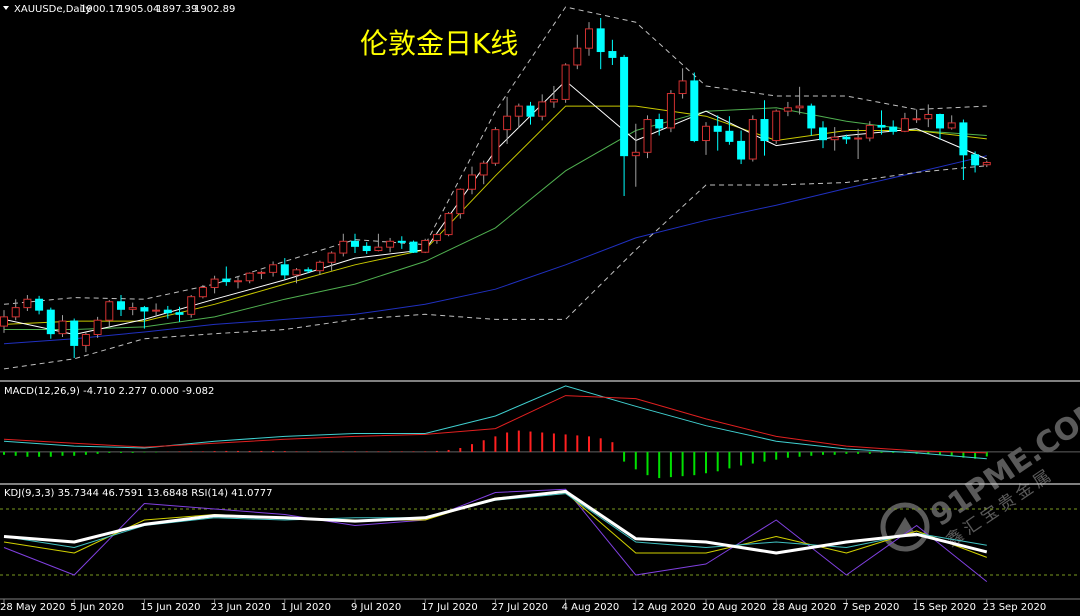 This screenshot has width=1080, height=616. I want to click on macd-header: MACD(12,26,9) -4.710 2.277 0.000 -9.082, so click(109, 391).